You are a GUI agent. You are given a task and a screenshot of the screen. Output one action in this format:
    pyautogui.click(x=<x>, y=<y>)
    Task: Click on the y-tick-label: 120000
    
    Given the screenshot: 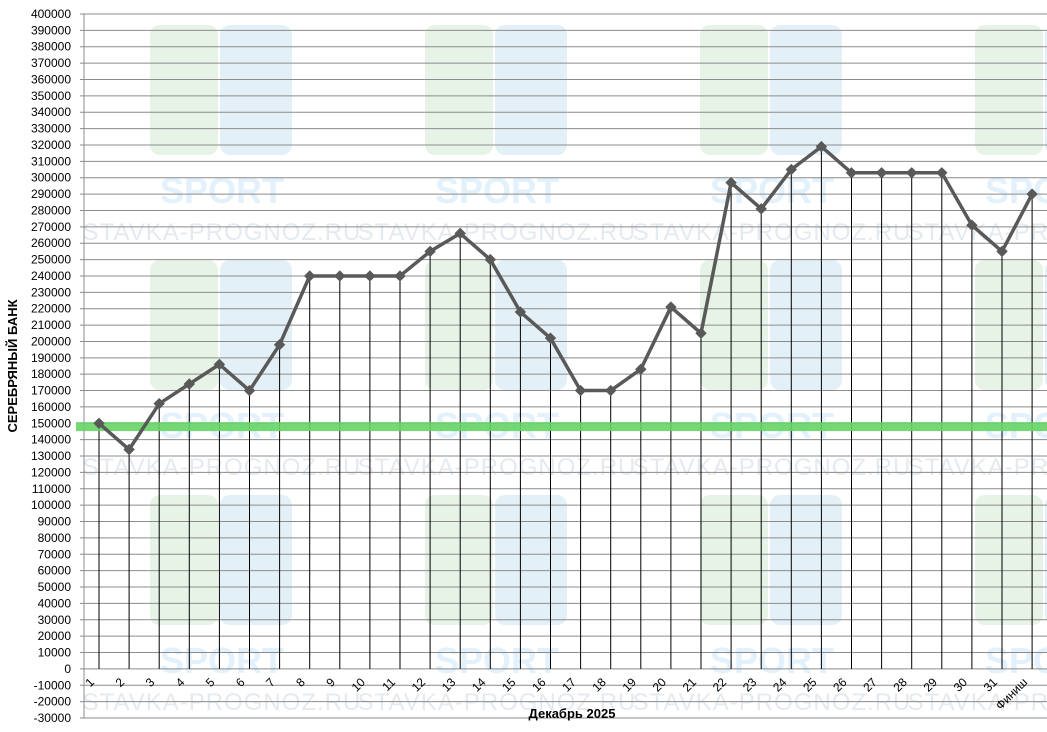 What is the action you would take?
    pyautogui.click(x=51, y=472)
    